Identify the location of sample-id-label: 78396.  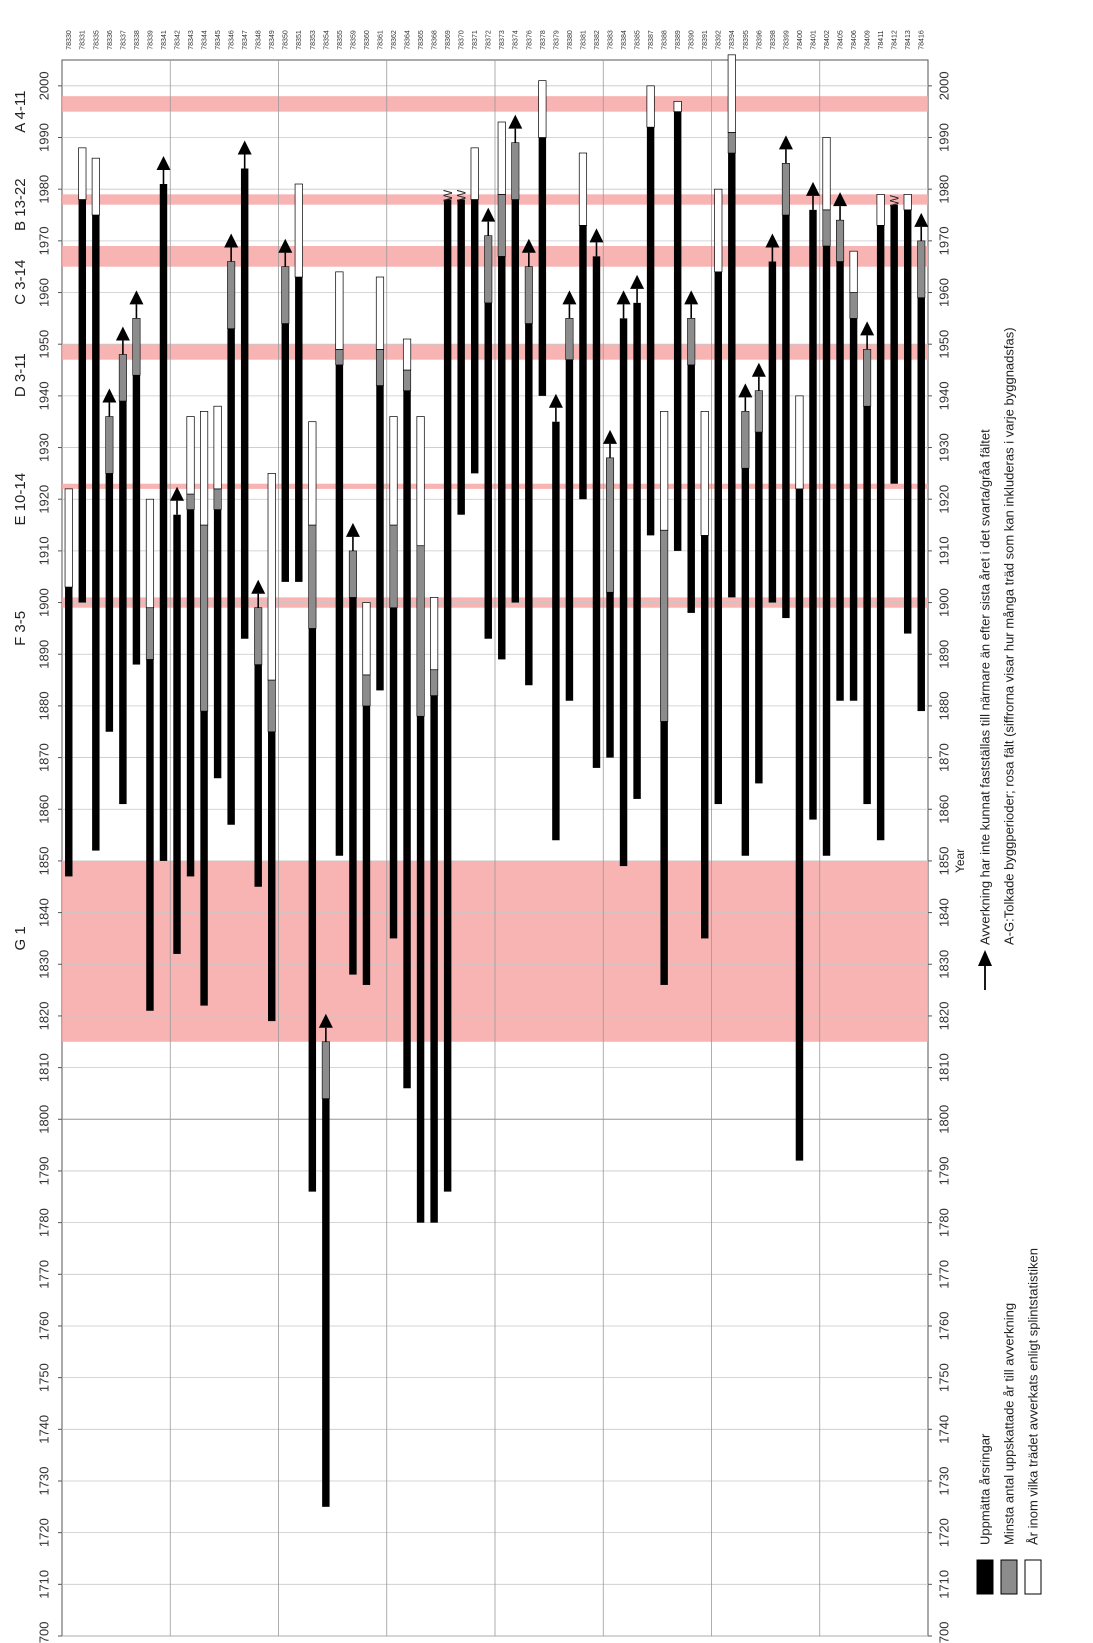
(759, 40).